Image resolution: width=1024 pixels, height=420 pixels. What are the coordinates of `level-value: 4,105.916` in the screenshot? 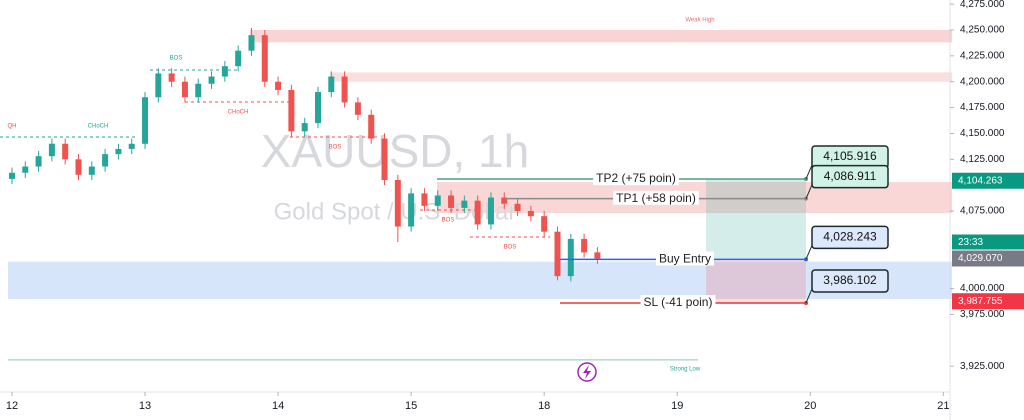 It's located at (850, 156).